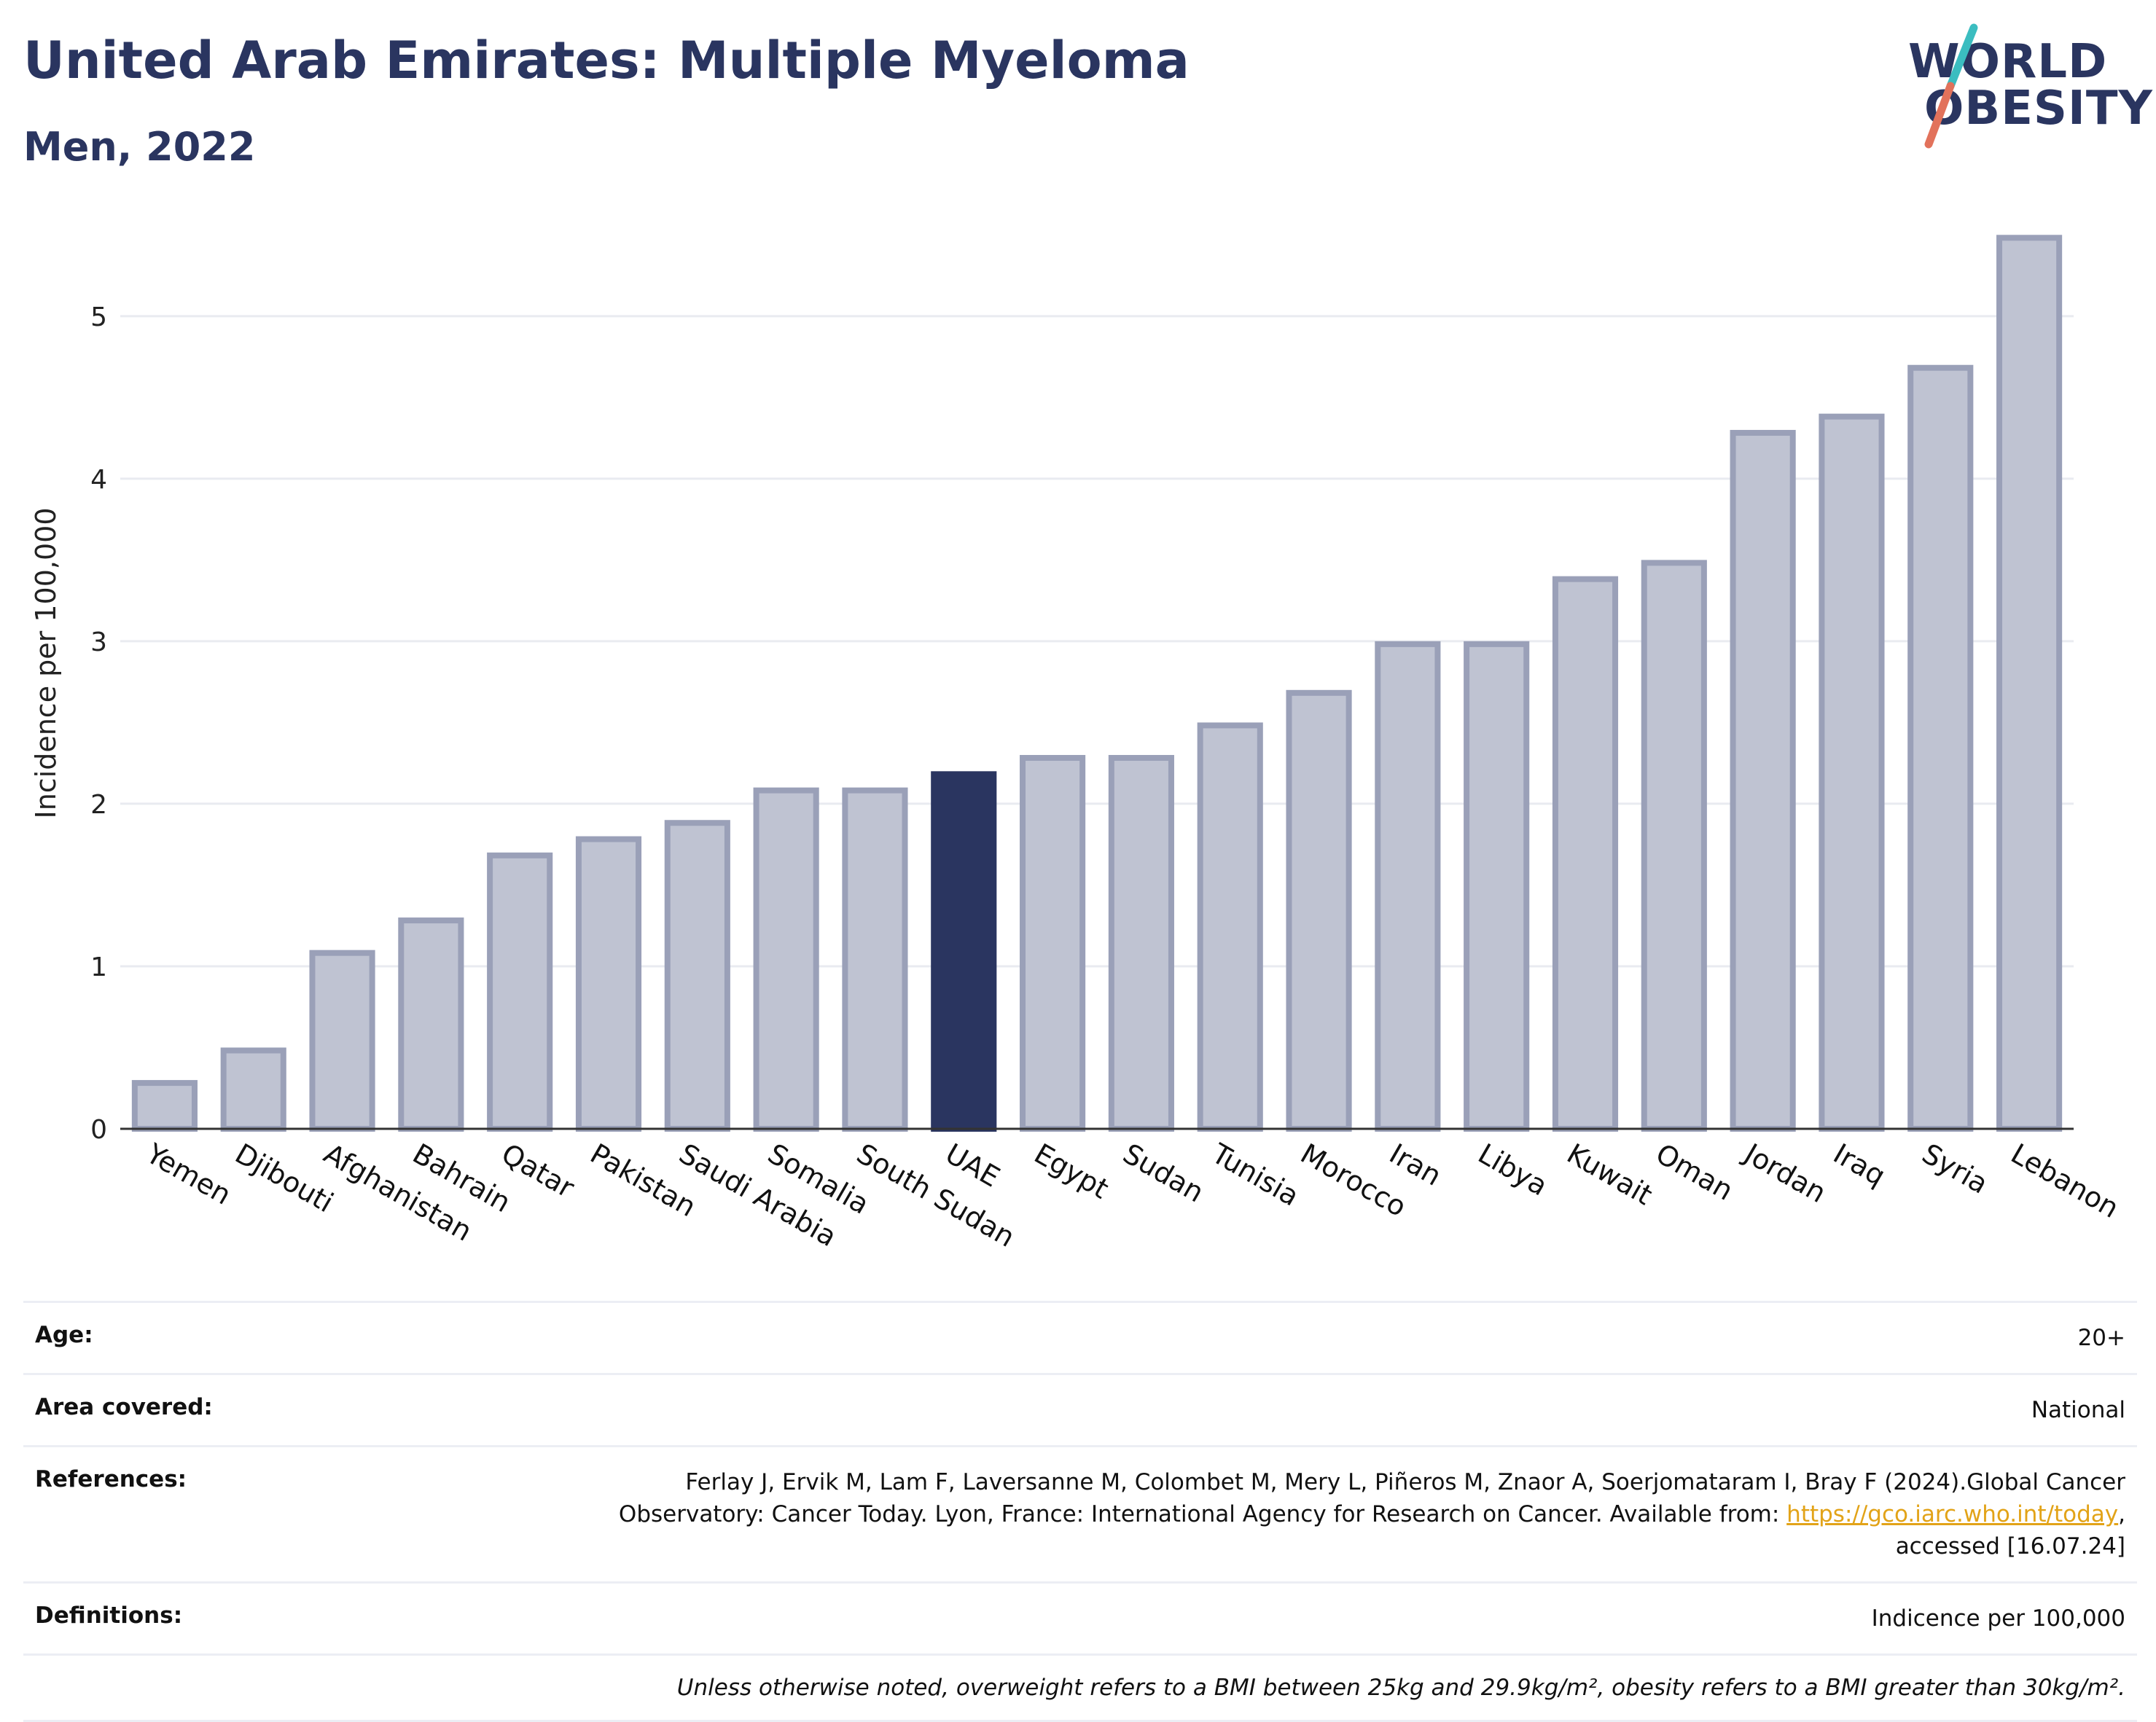 The image size is (2156, 1722). What do you see at coordinates (165, 1106) in the screenshot?
I see `bar-yemen` at bounding box center [165, 1106].